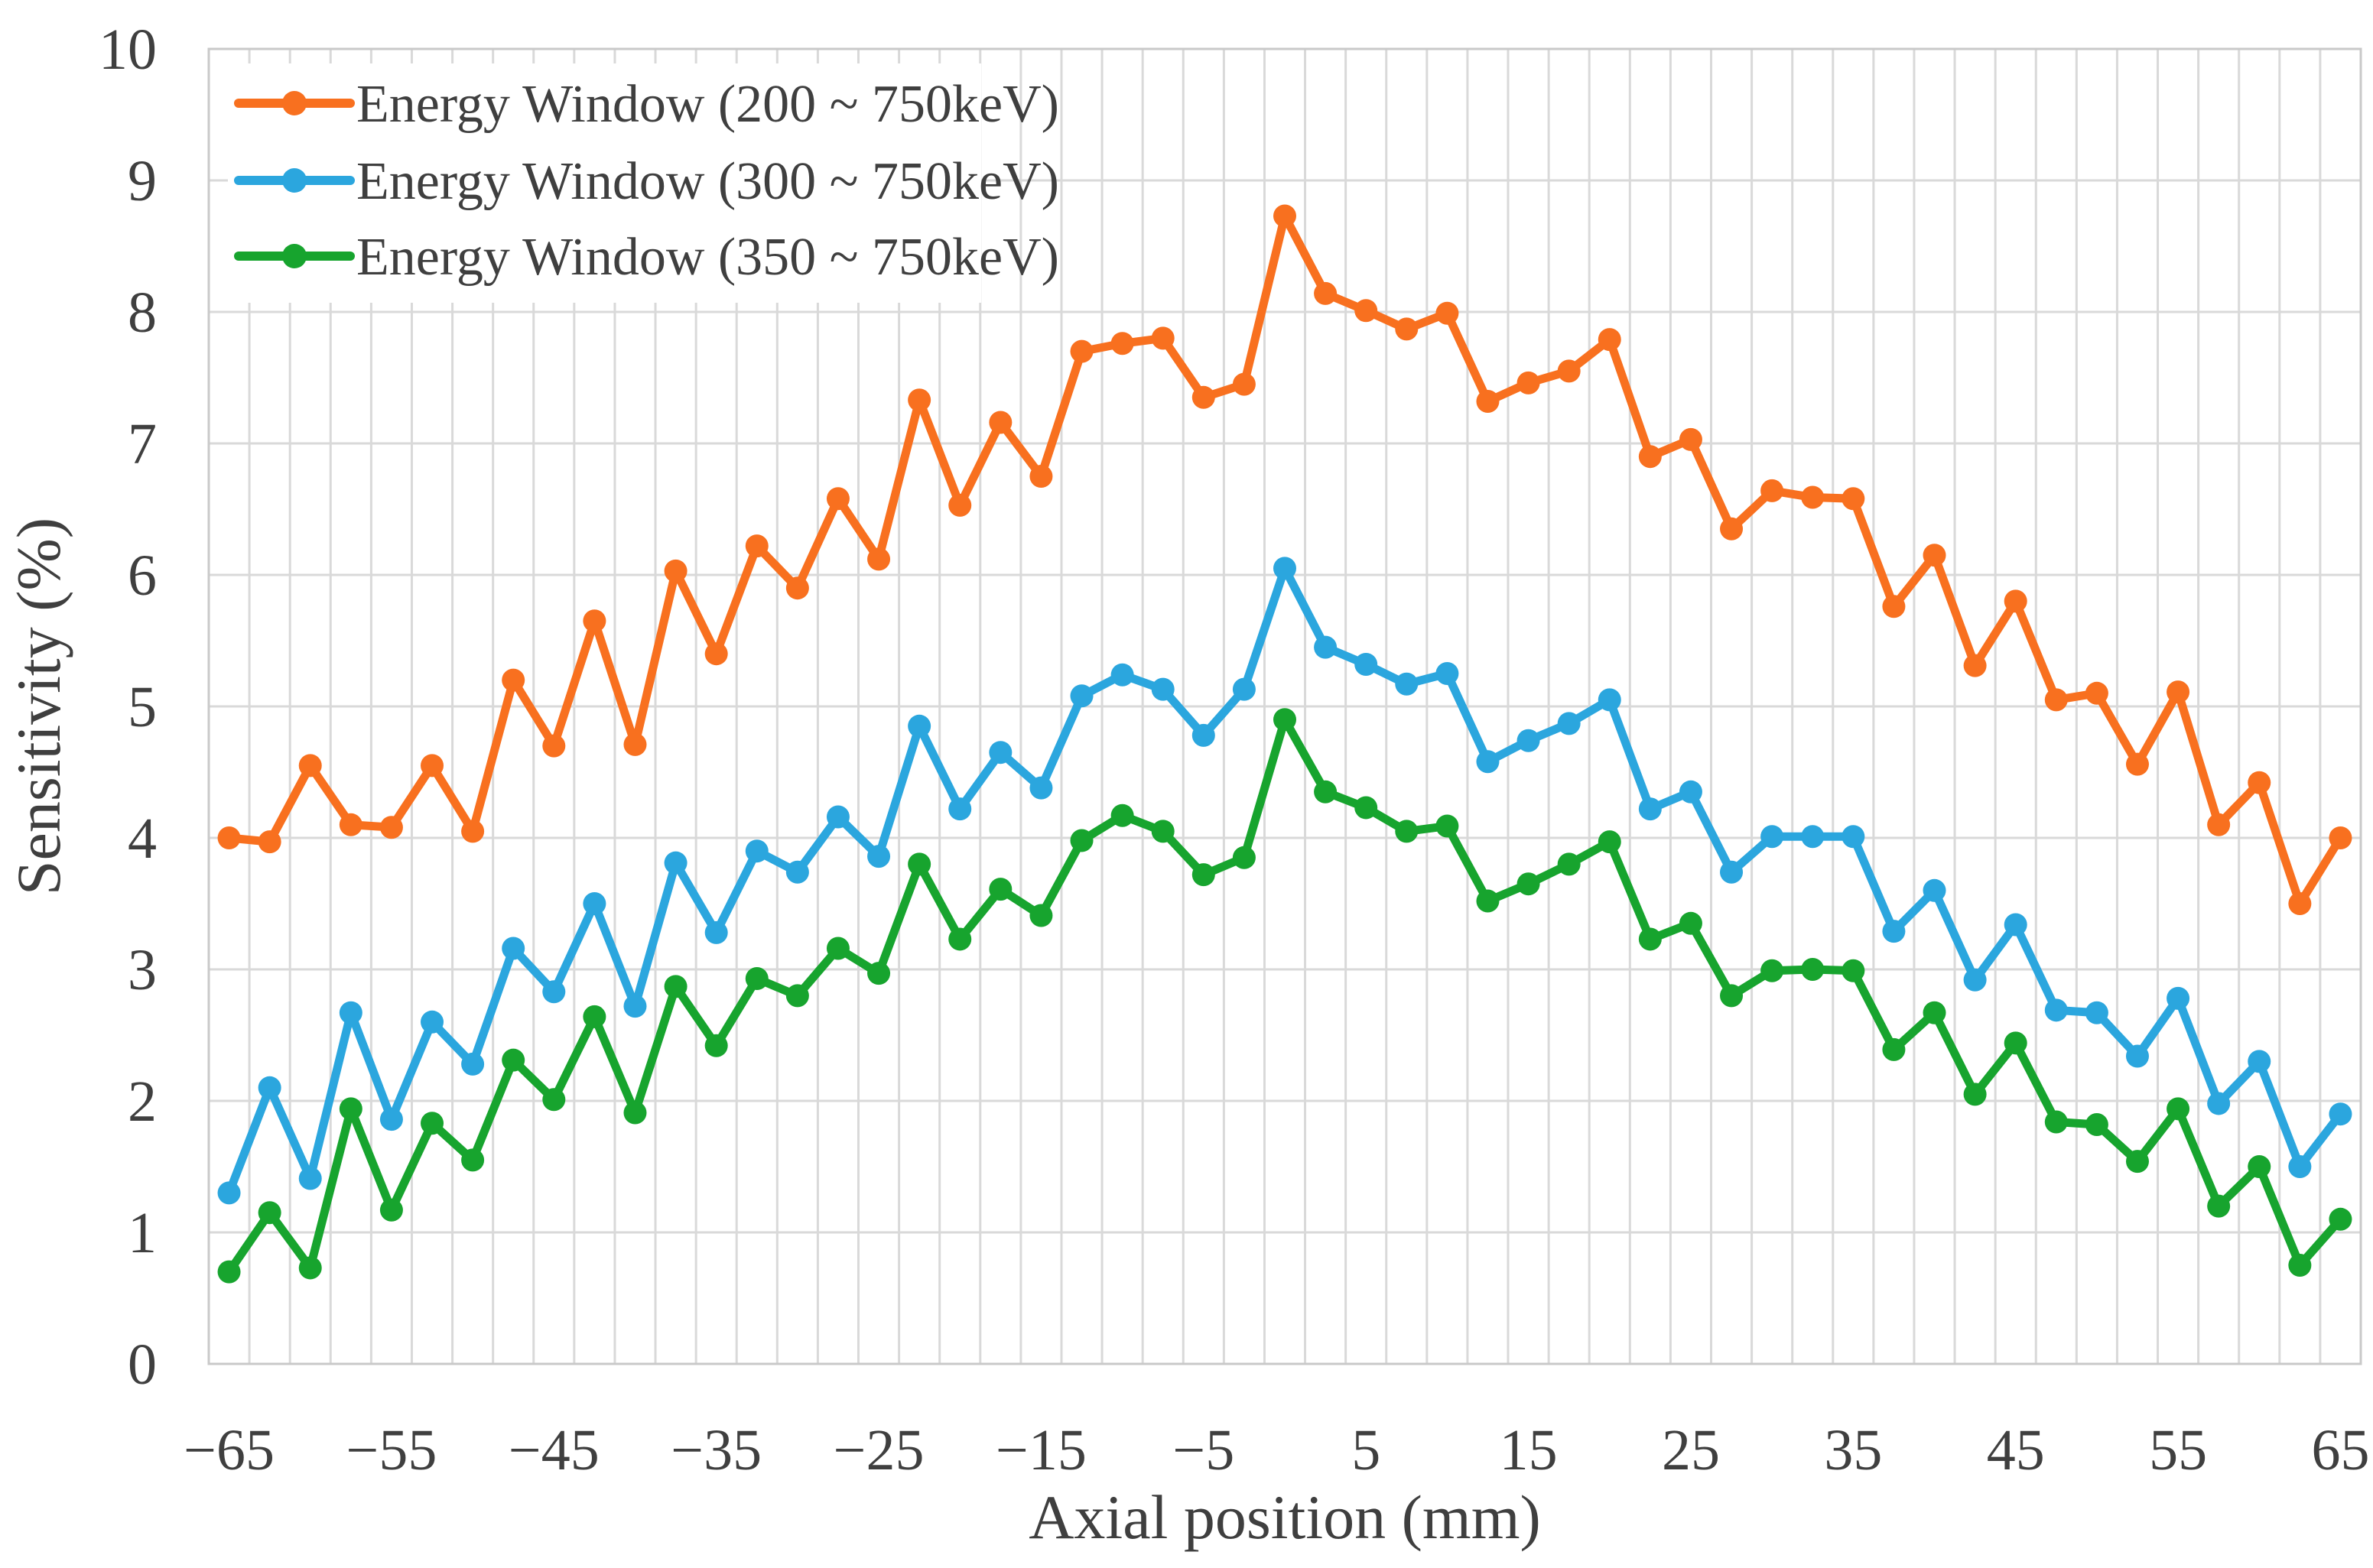  What do you see at coordinates (1529, 1450) in the screenshot?
I see `x-tick-label: 15` at bounding box center [1529, 1450].